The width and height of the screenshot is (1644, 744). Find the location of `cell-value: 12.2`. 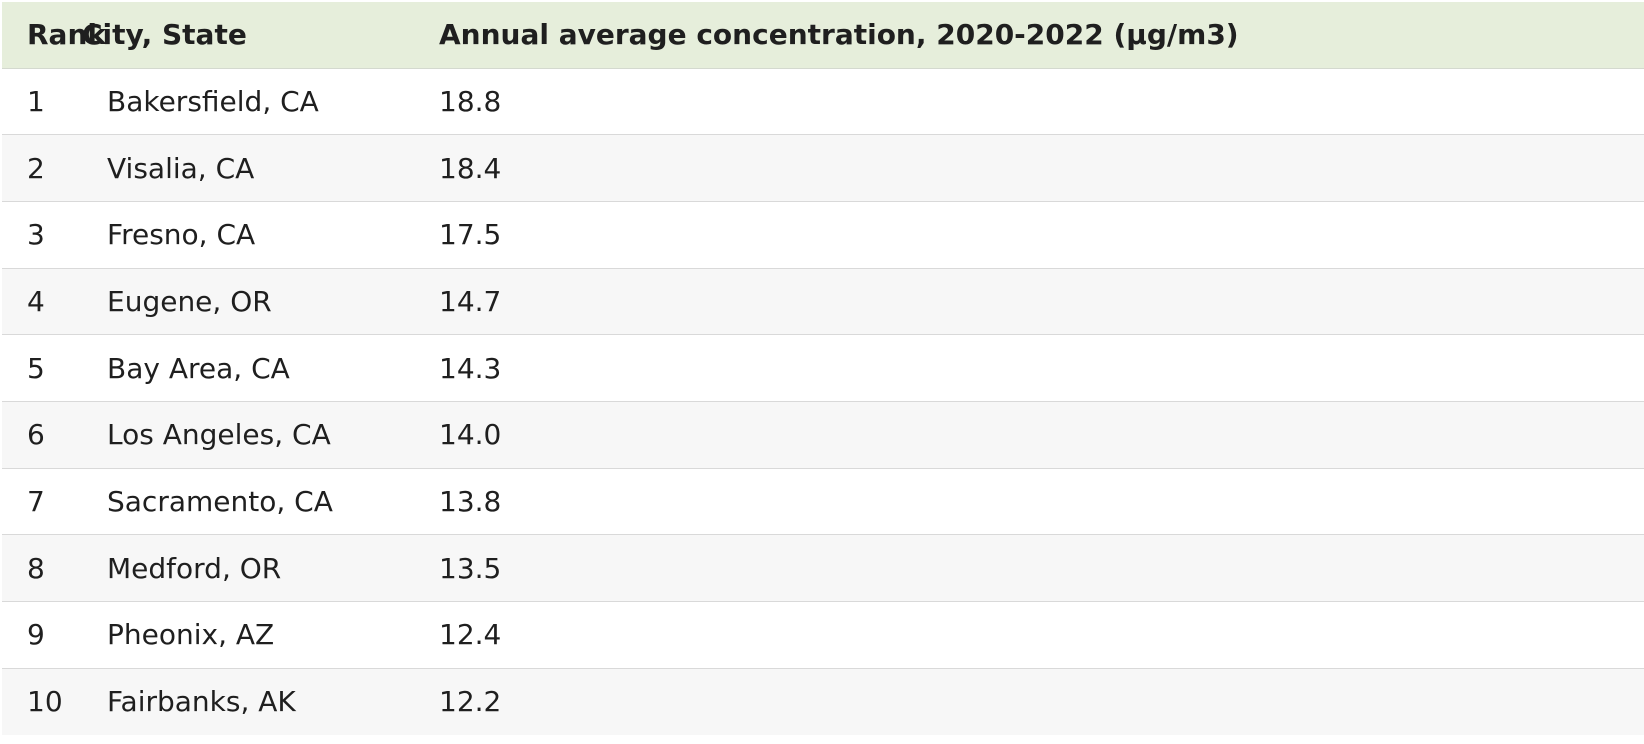

cell-value: 12.2 is located at coordinates (470, 702).